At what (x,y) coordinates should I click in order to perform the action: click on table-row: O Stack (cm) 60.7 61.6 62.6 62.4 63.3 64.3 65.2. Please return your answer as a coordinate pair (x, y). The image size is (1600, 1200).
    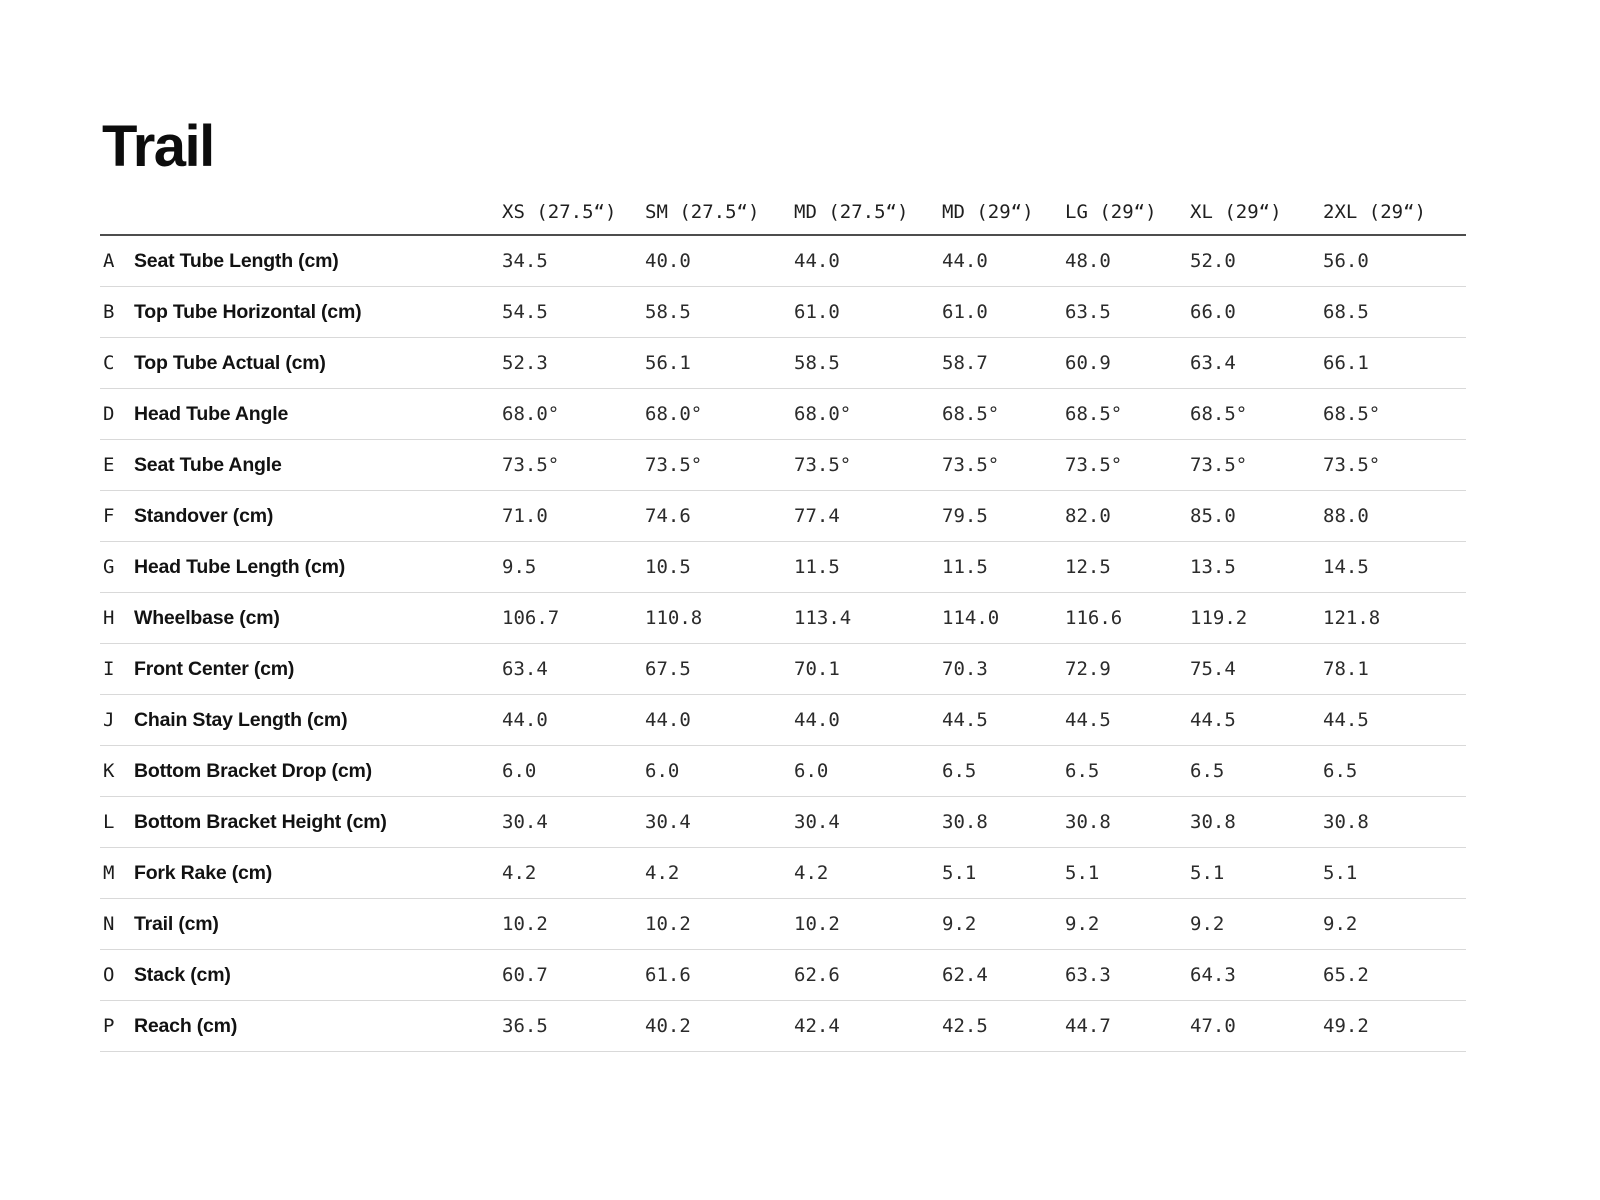
    Looking at the image, I should click on (783, 975).